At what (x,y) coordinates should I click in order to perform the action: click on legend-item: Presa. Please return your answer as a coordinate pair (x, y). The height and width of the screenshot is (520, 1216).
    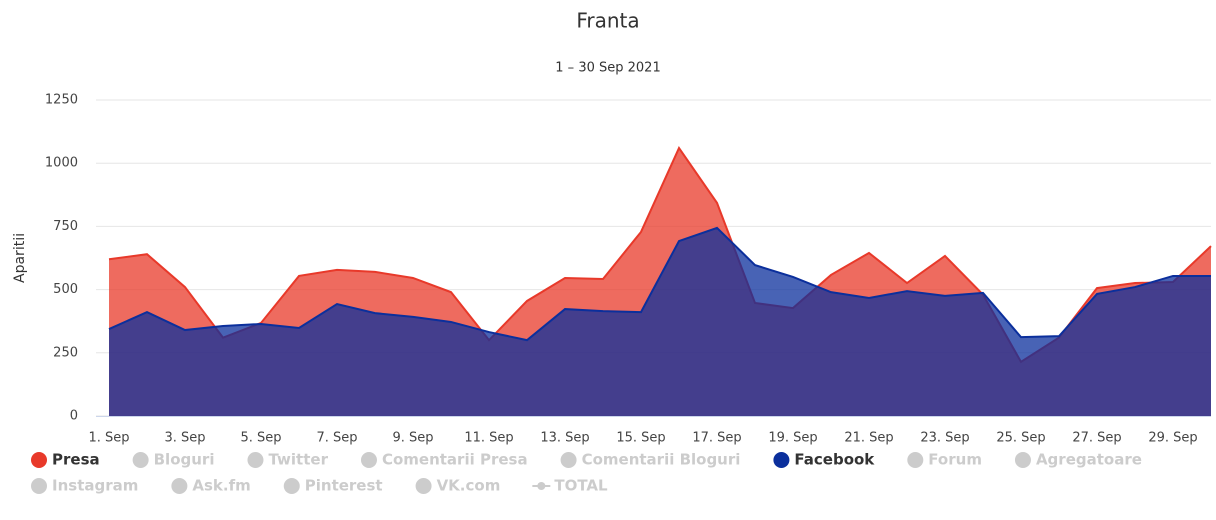
    Looking at the image, I should click on (65, 460).